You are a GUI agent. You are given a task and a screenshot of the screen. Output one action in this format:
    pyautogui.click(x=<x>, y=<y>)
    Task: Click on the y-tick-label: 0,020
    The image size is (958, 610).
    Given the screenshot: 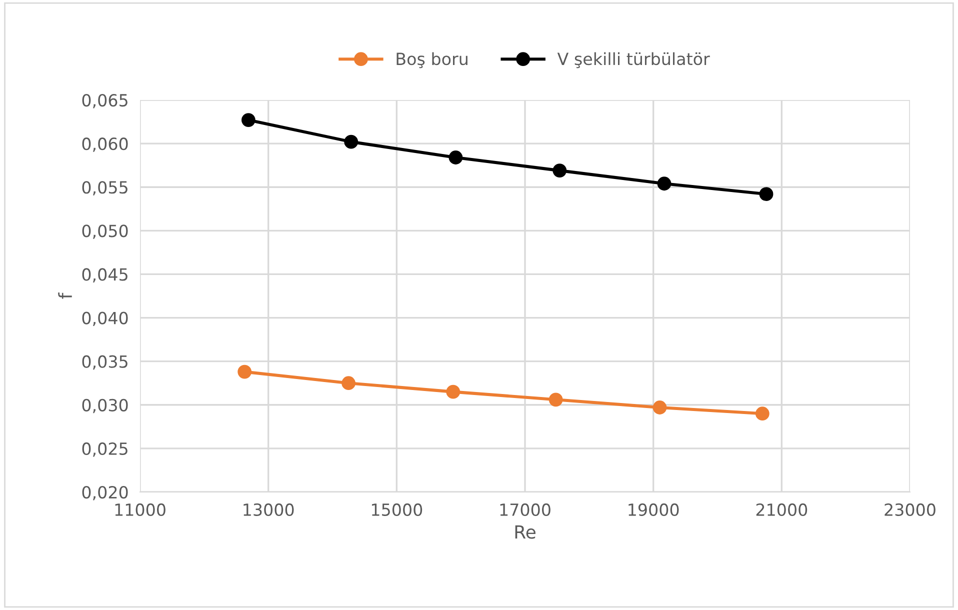 What is the action you would take?
    pyautogui.click(x=105, y=493)
    